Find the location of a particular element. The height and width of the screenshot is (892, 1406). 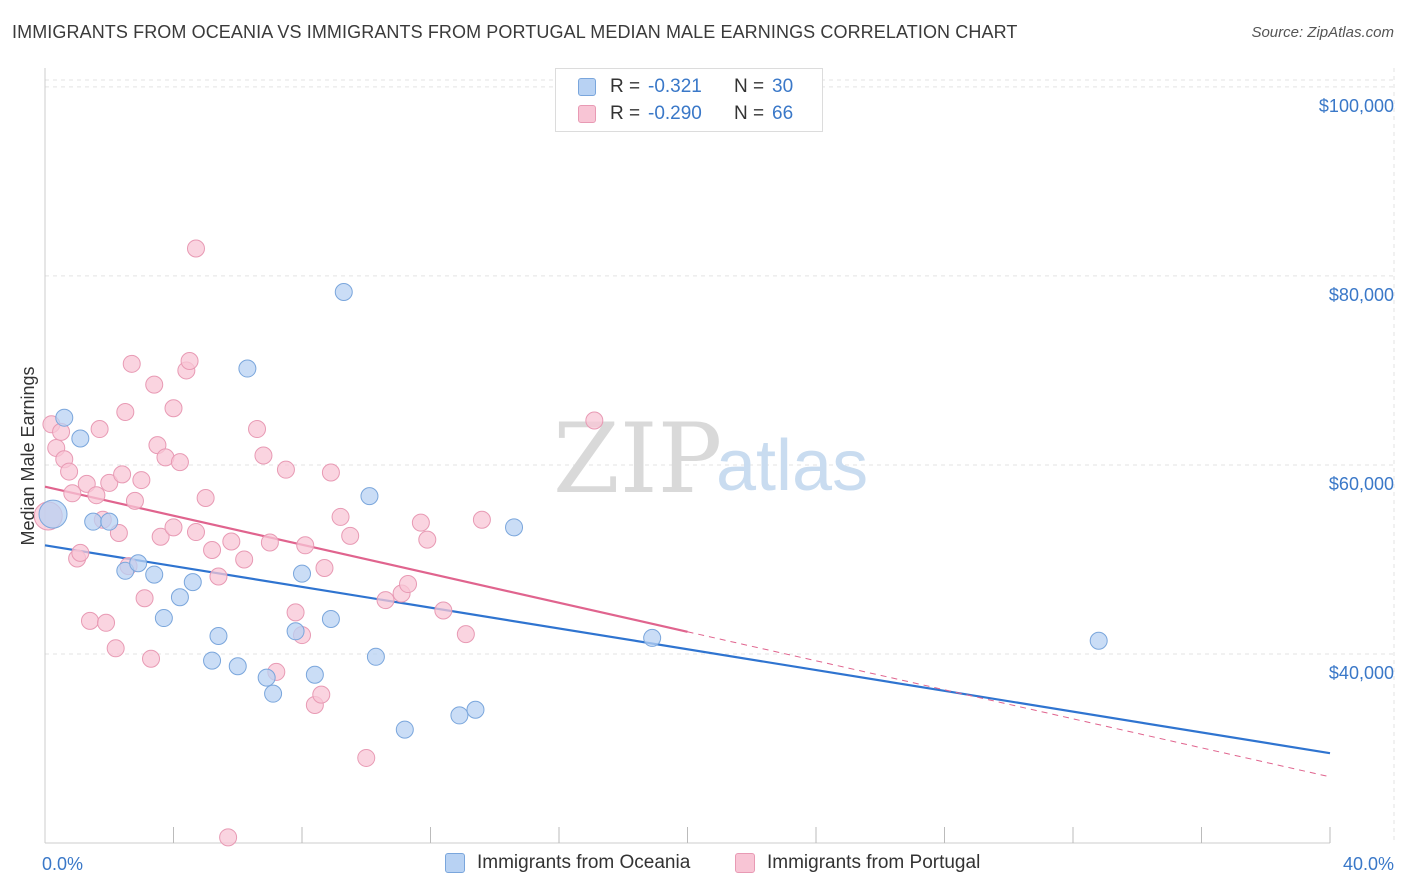

watermark-zip: ZIP is located at coordinates (637, 459).